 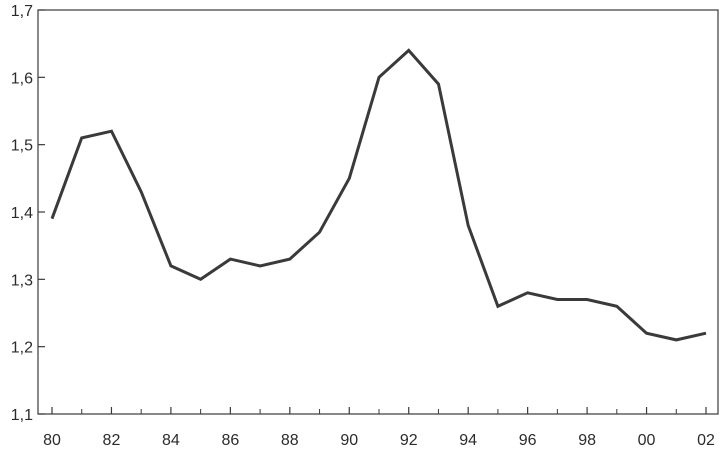 I want to click on y-tick-label: 1,1, so click(x=22, y=415).